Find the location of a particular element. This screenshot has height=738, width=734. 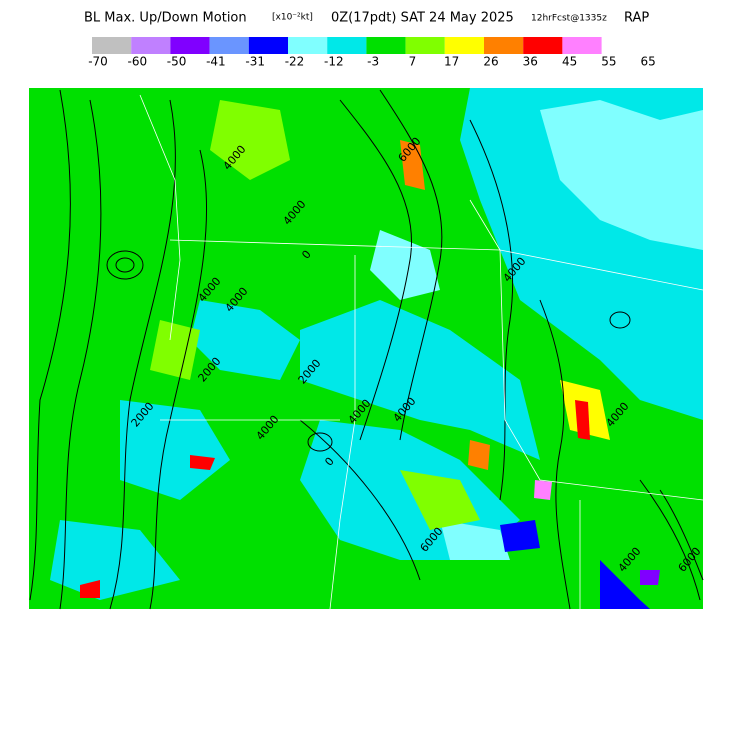

legend-label: 65 is located at coordinates (648, 62).